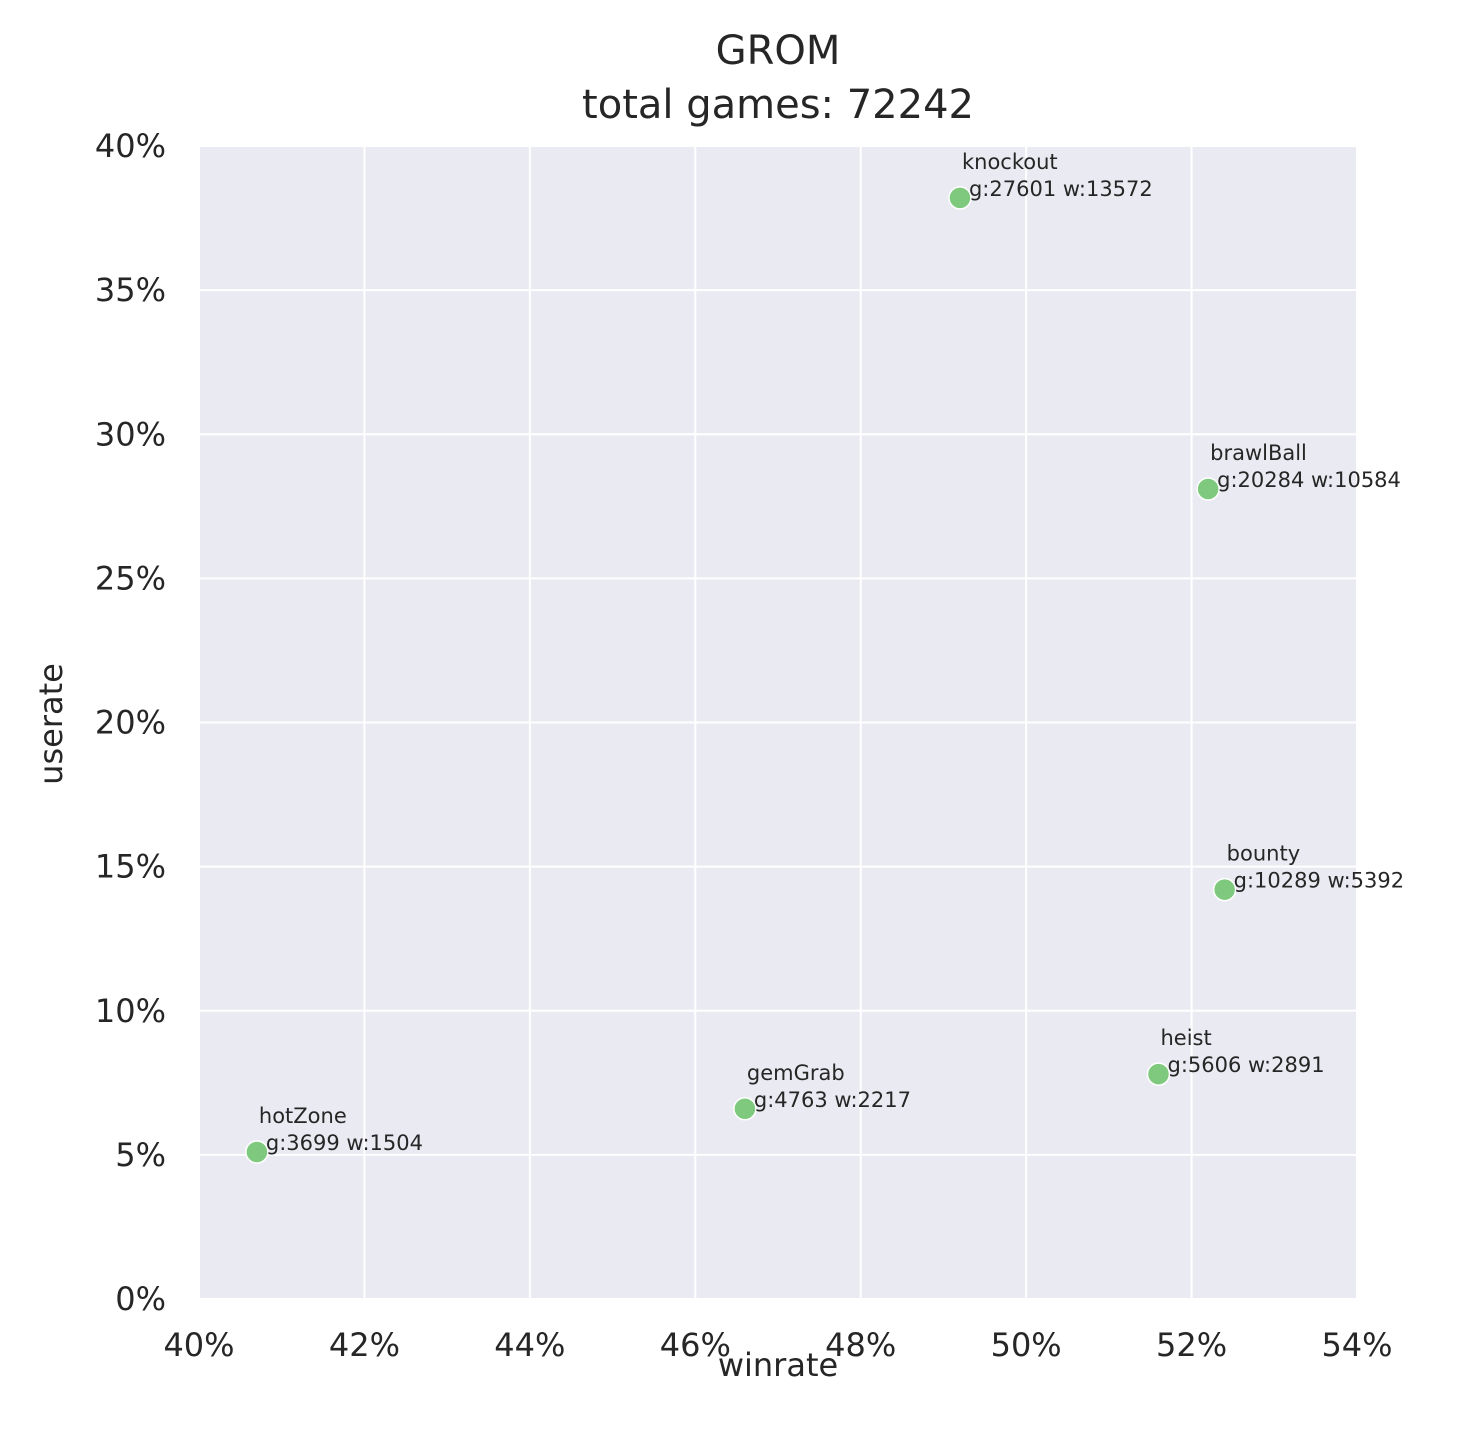  Describe the element at coordinates (832, 1100) in the screenshot. I see `point-label-stats: g:4763 w:2217` at that location.